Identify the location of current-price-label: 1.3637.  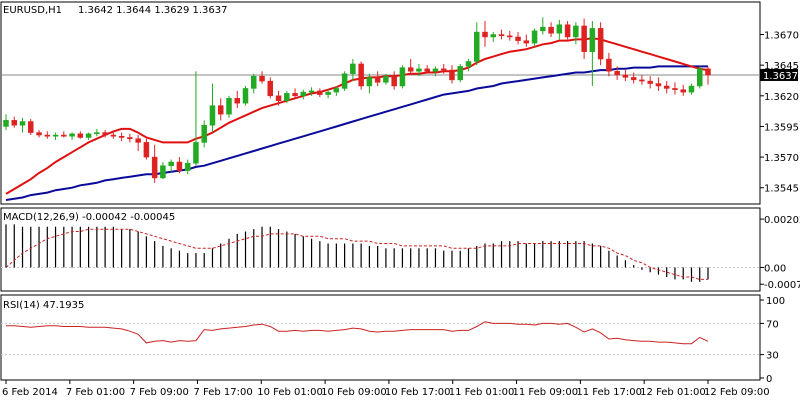
(780, 76).